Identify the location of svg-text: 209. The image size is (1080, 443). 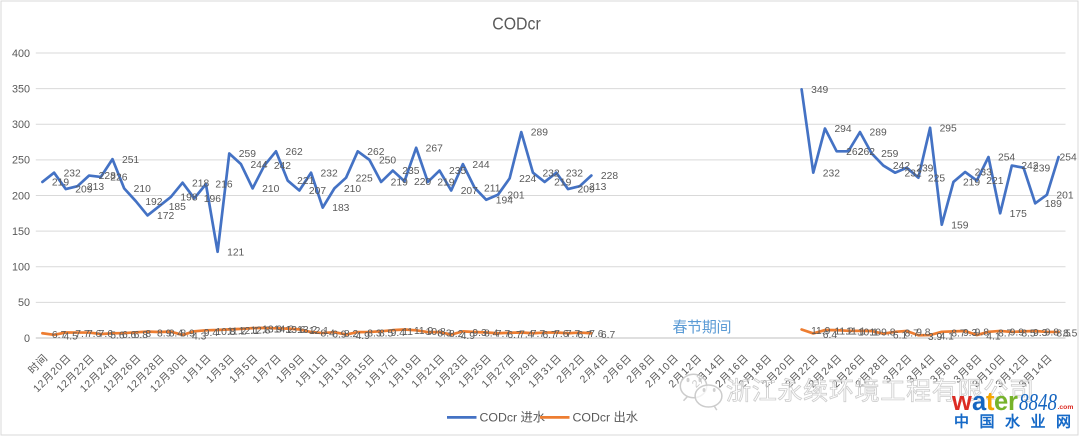
(83, 190).